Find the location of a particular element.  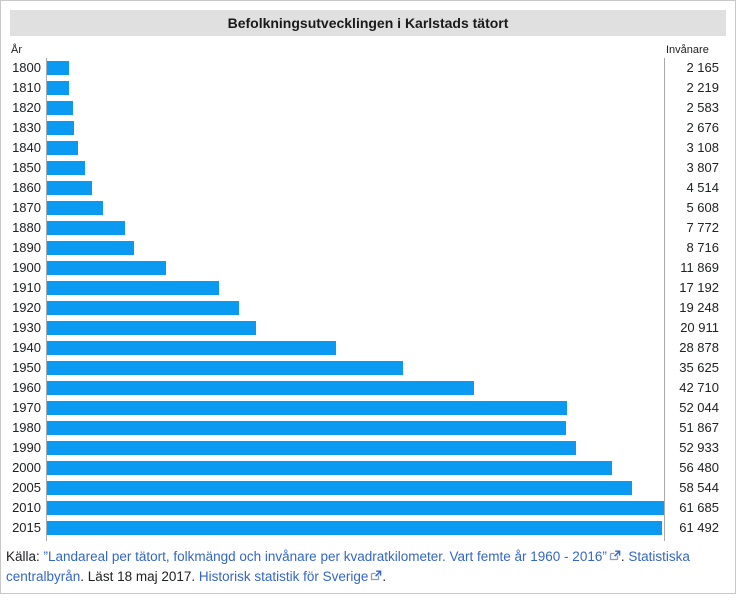

year-label: 1930 is located at coordinates (26, 327).